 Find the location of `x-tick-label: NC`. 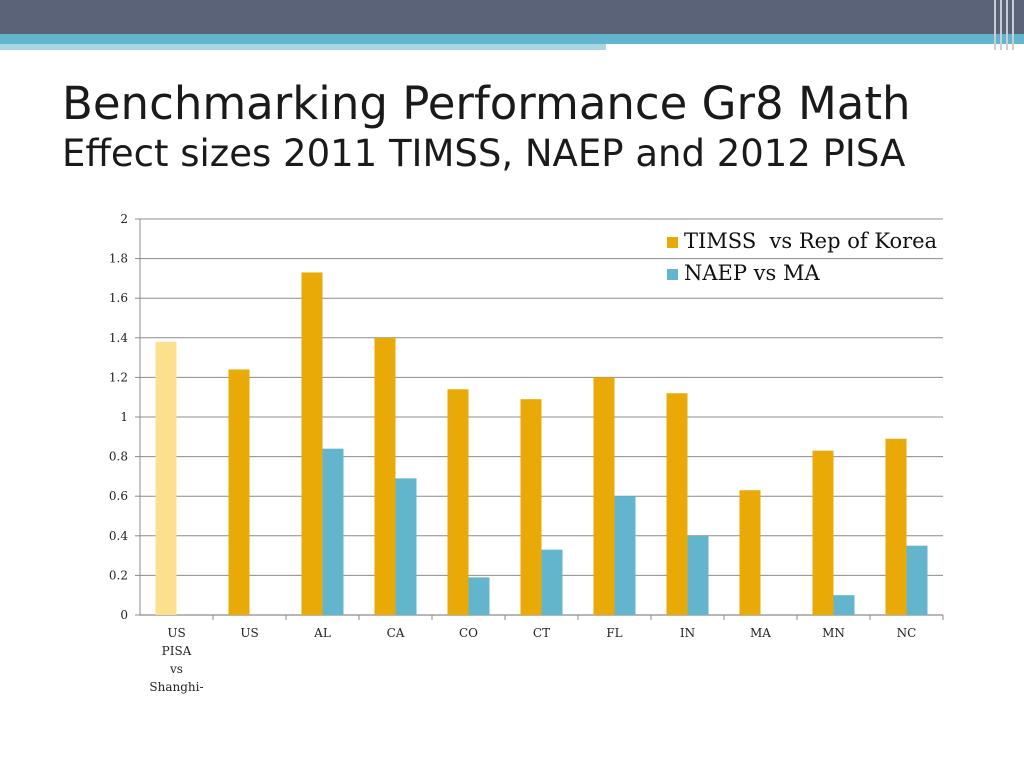

x-tick-label: NC is located at coordinates (907, 633).